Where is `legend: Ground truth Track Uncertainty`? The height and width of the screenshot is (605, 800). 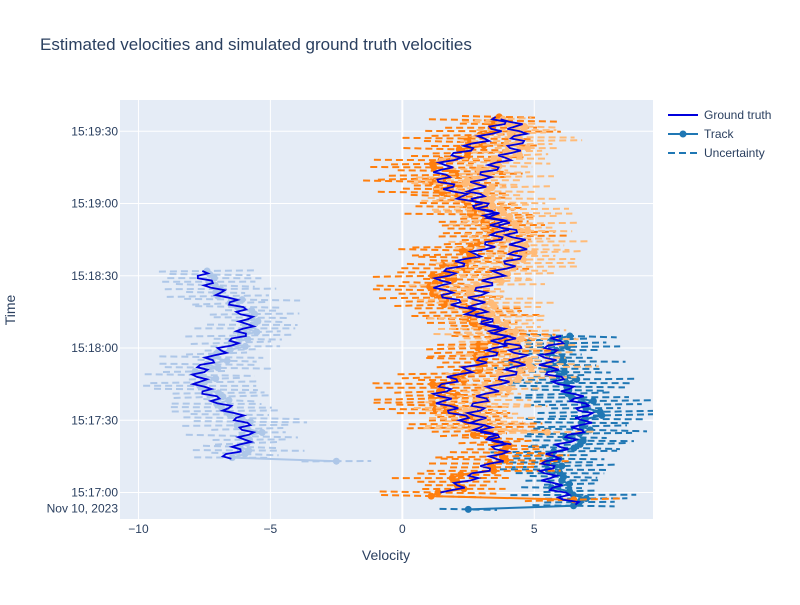 legend: Ground truth Track Uncertainty is located at coordinates (719, 134).